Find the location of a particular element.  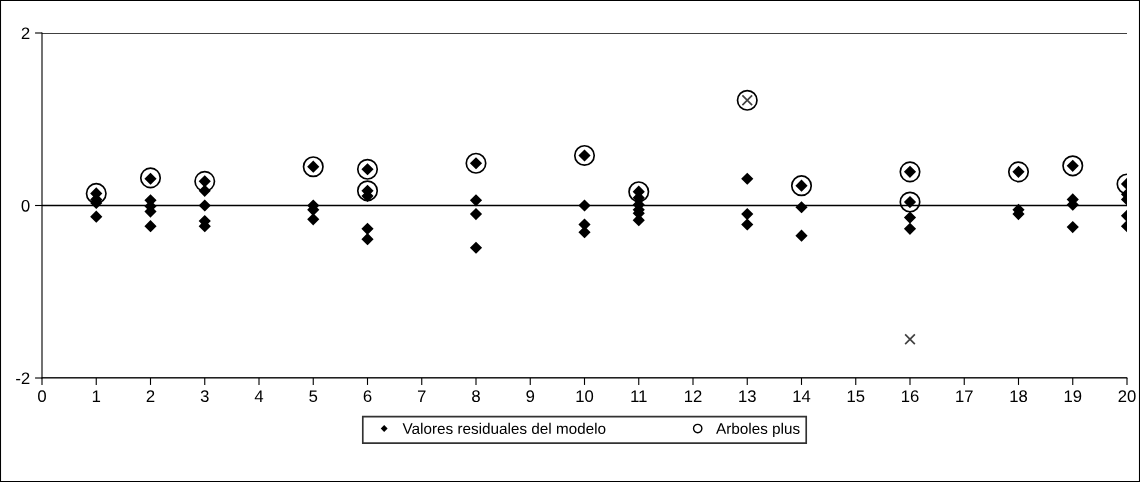

x-tick-label: 20 is located at coordinates (1127, 396).